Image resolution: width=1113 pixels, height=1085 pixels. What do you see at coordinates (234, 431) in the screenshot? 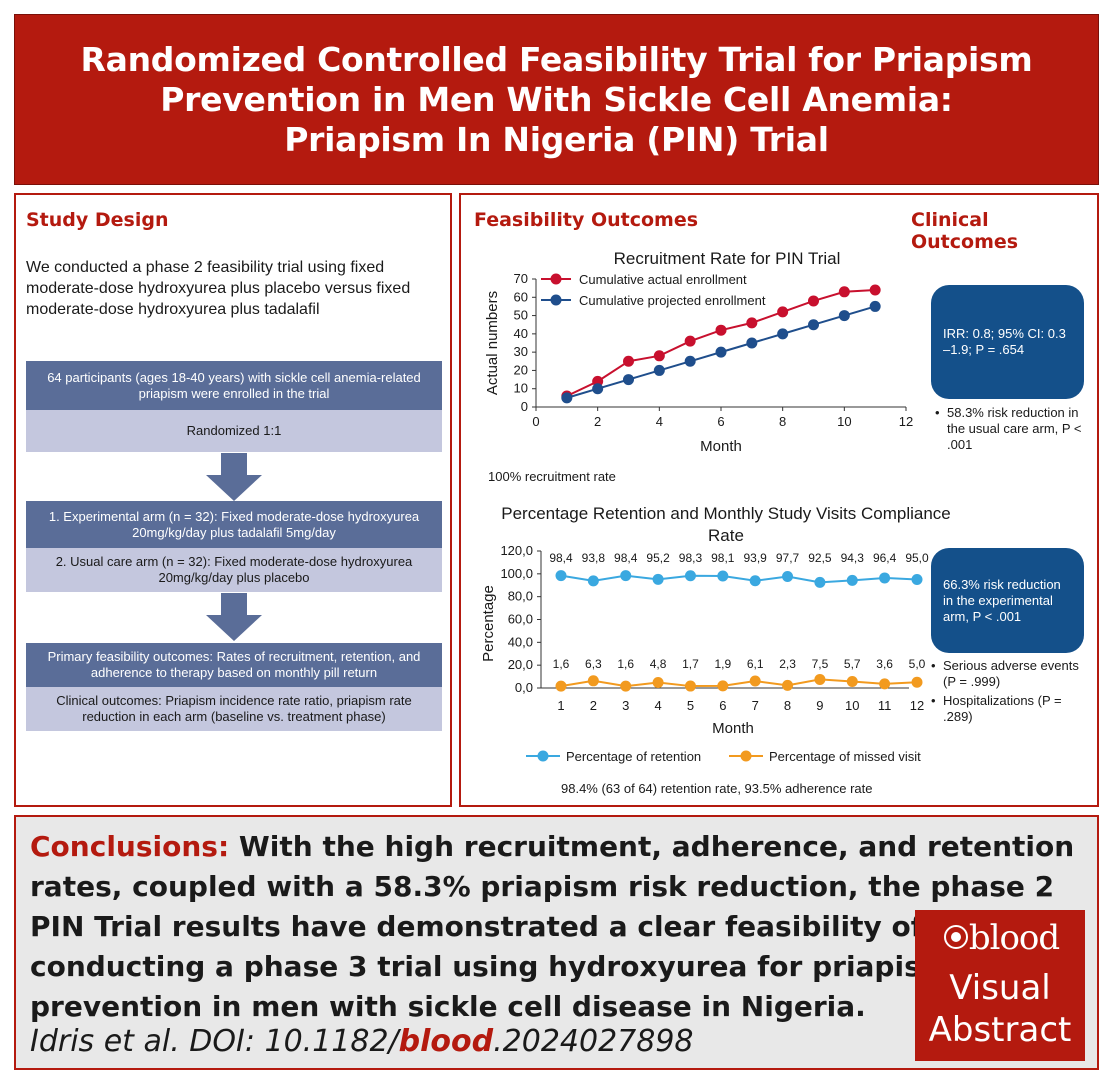
I see `randomized-box: Randomized 1:1` at bounding box center [234, 431].